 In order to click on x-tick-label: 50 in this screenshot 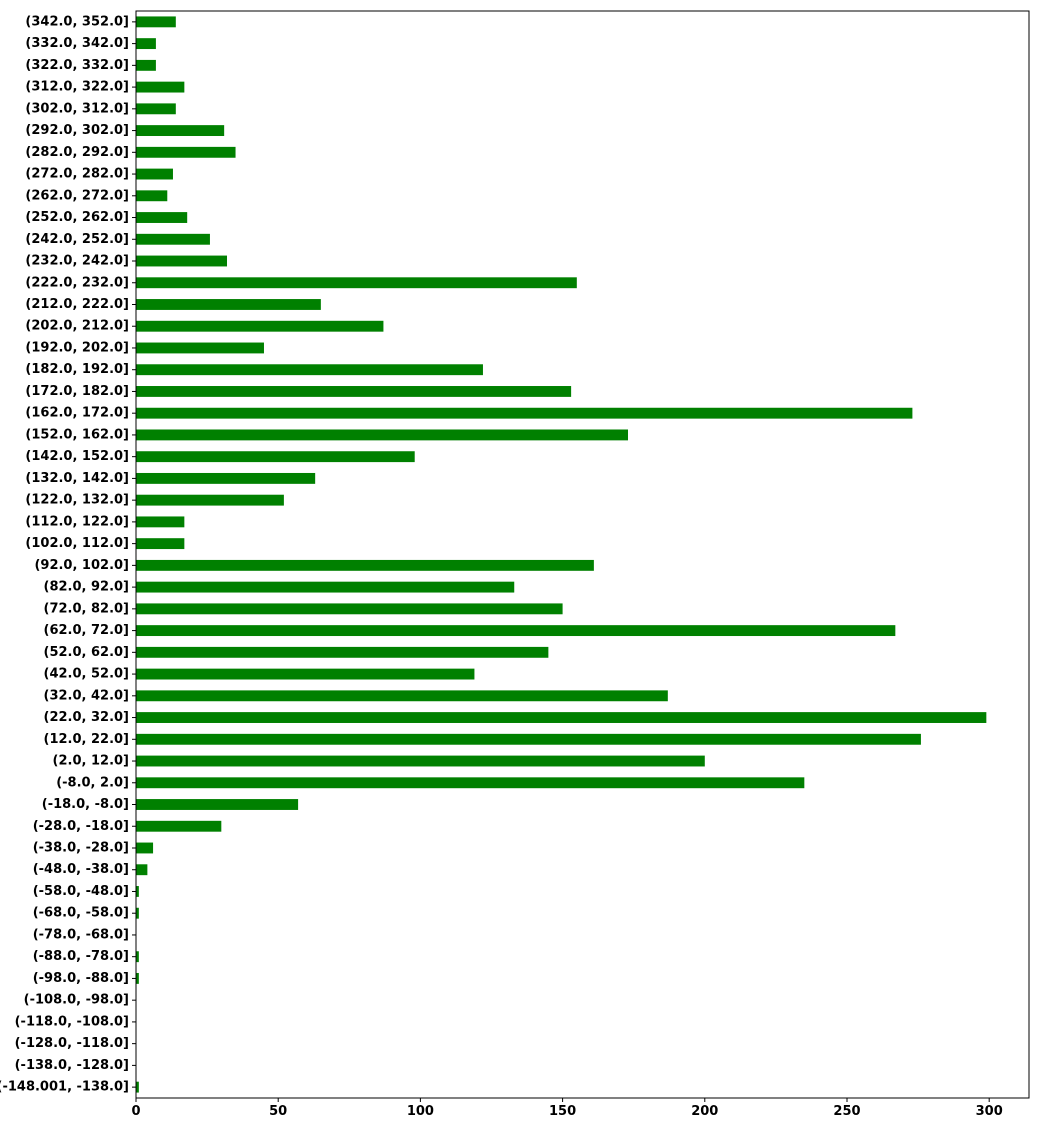, I will do `click(278, 1111)`.